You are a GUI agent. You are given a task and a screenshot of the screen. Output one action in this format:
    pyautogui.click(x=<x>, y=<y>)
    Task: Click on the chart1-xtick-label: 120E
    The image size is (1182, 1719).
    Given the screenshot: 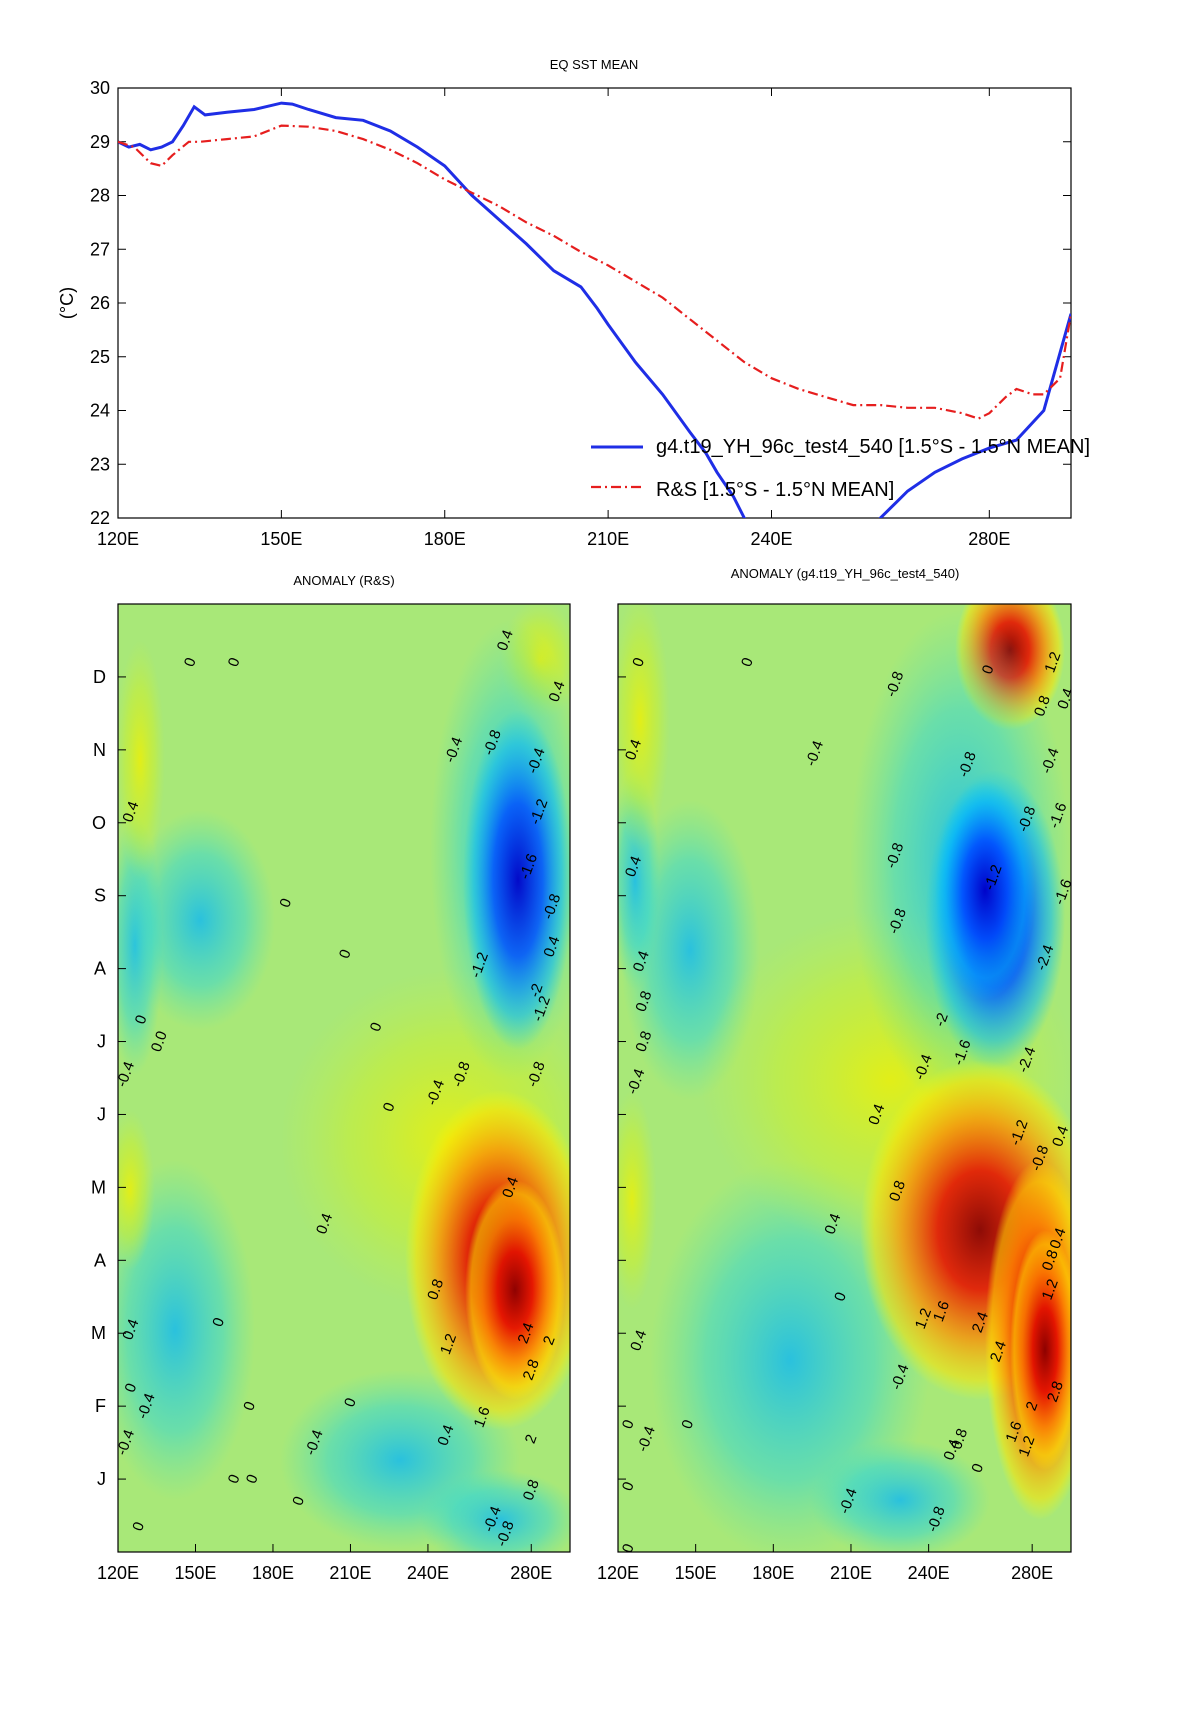 What is the action you would take?
    pyautogui.click(x=118, y=539)
    